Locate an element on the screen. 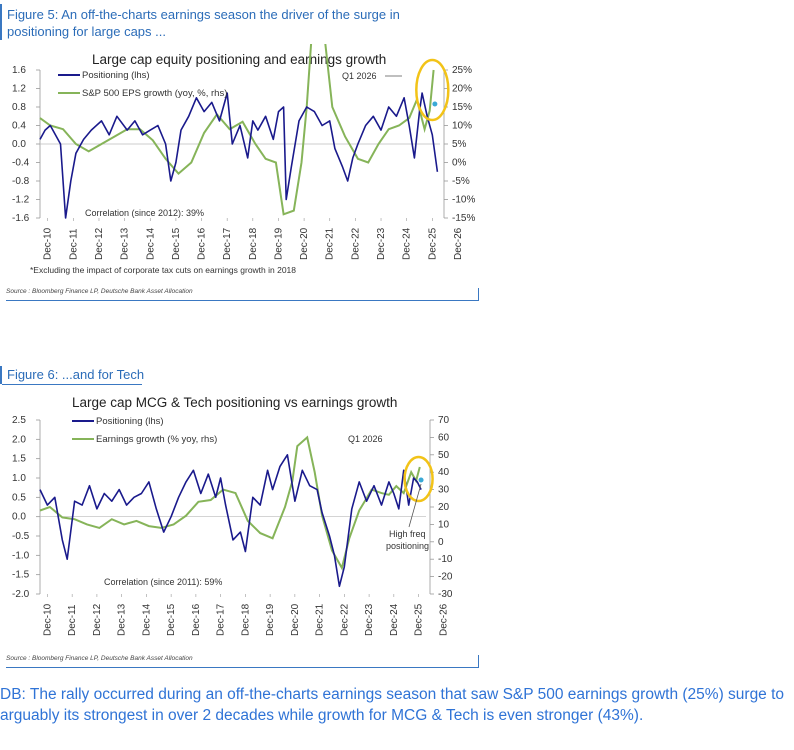 Image resolution: width=794 pixels, height=750 pixels. figure-6-bottom-rule is located at coordinates (242, 667).